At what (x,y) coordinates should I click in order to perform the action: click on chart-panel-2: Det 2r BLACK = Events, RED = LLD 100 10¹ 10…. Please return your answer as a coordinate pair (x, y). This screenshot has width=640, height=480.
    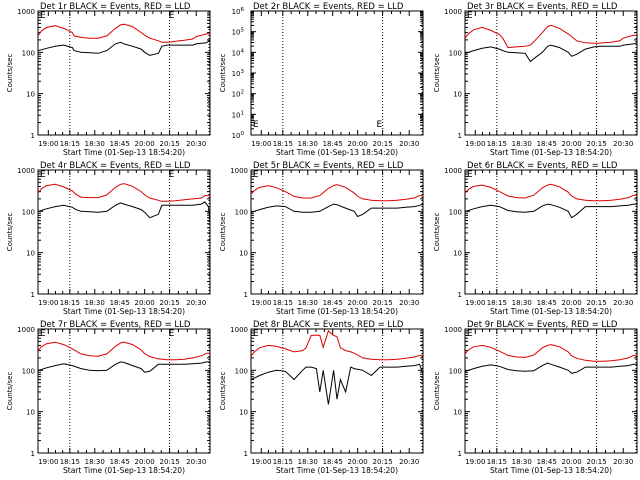
    Looking at the image, I should click on (321, 79).